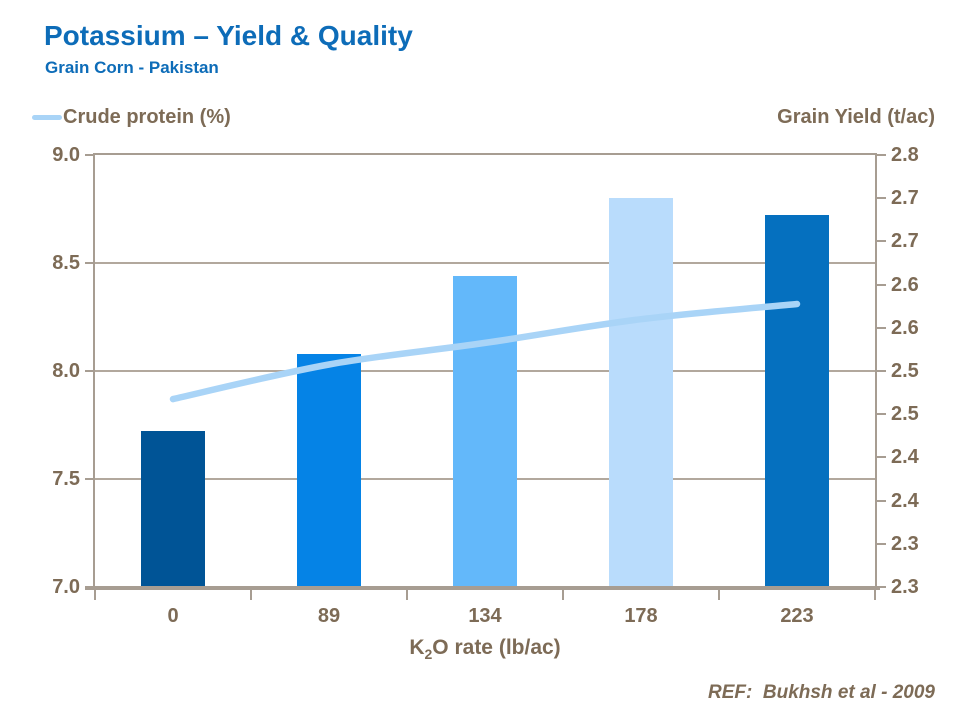 Image resolution: width=960 pixels, height=720 pixels. Describe the element at coordinates (173, 616) in the screenshot. I see `x-axis-category-label: 0` at that location.